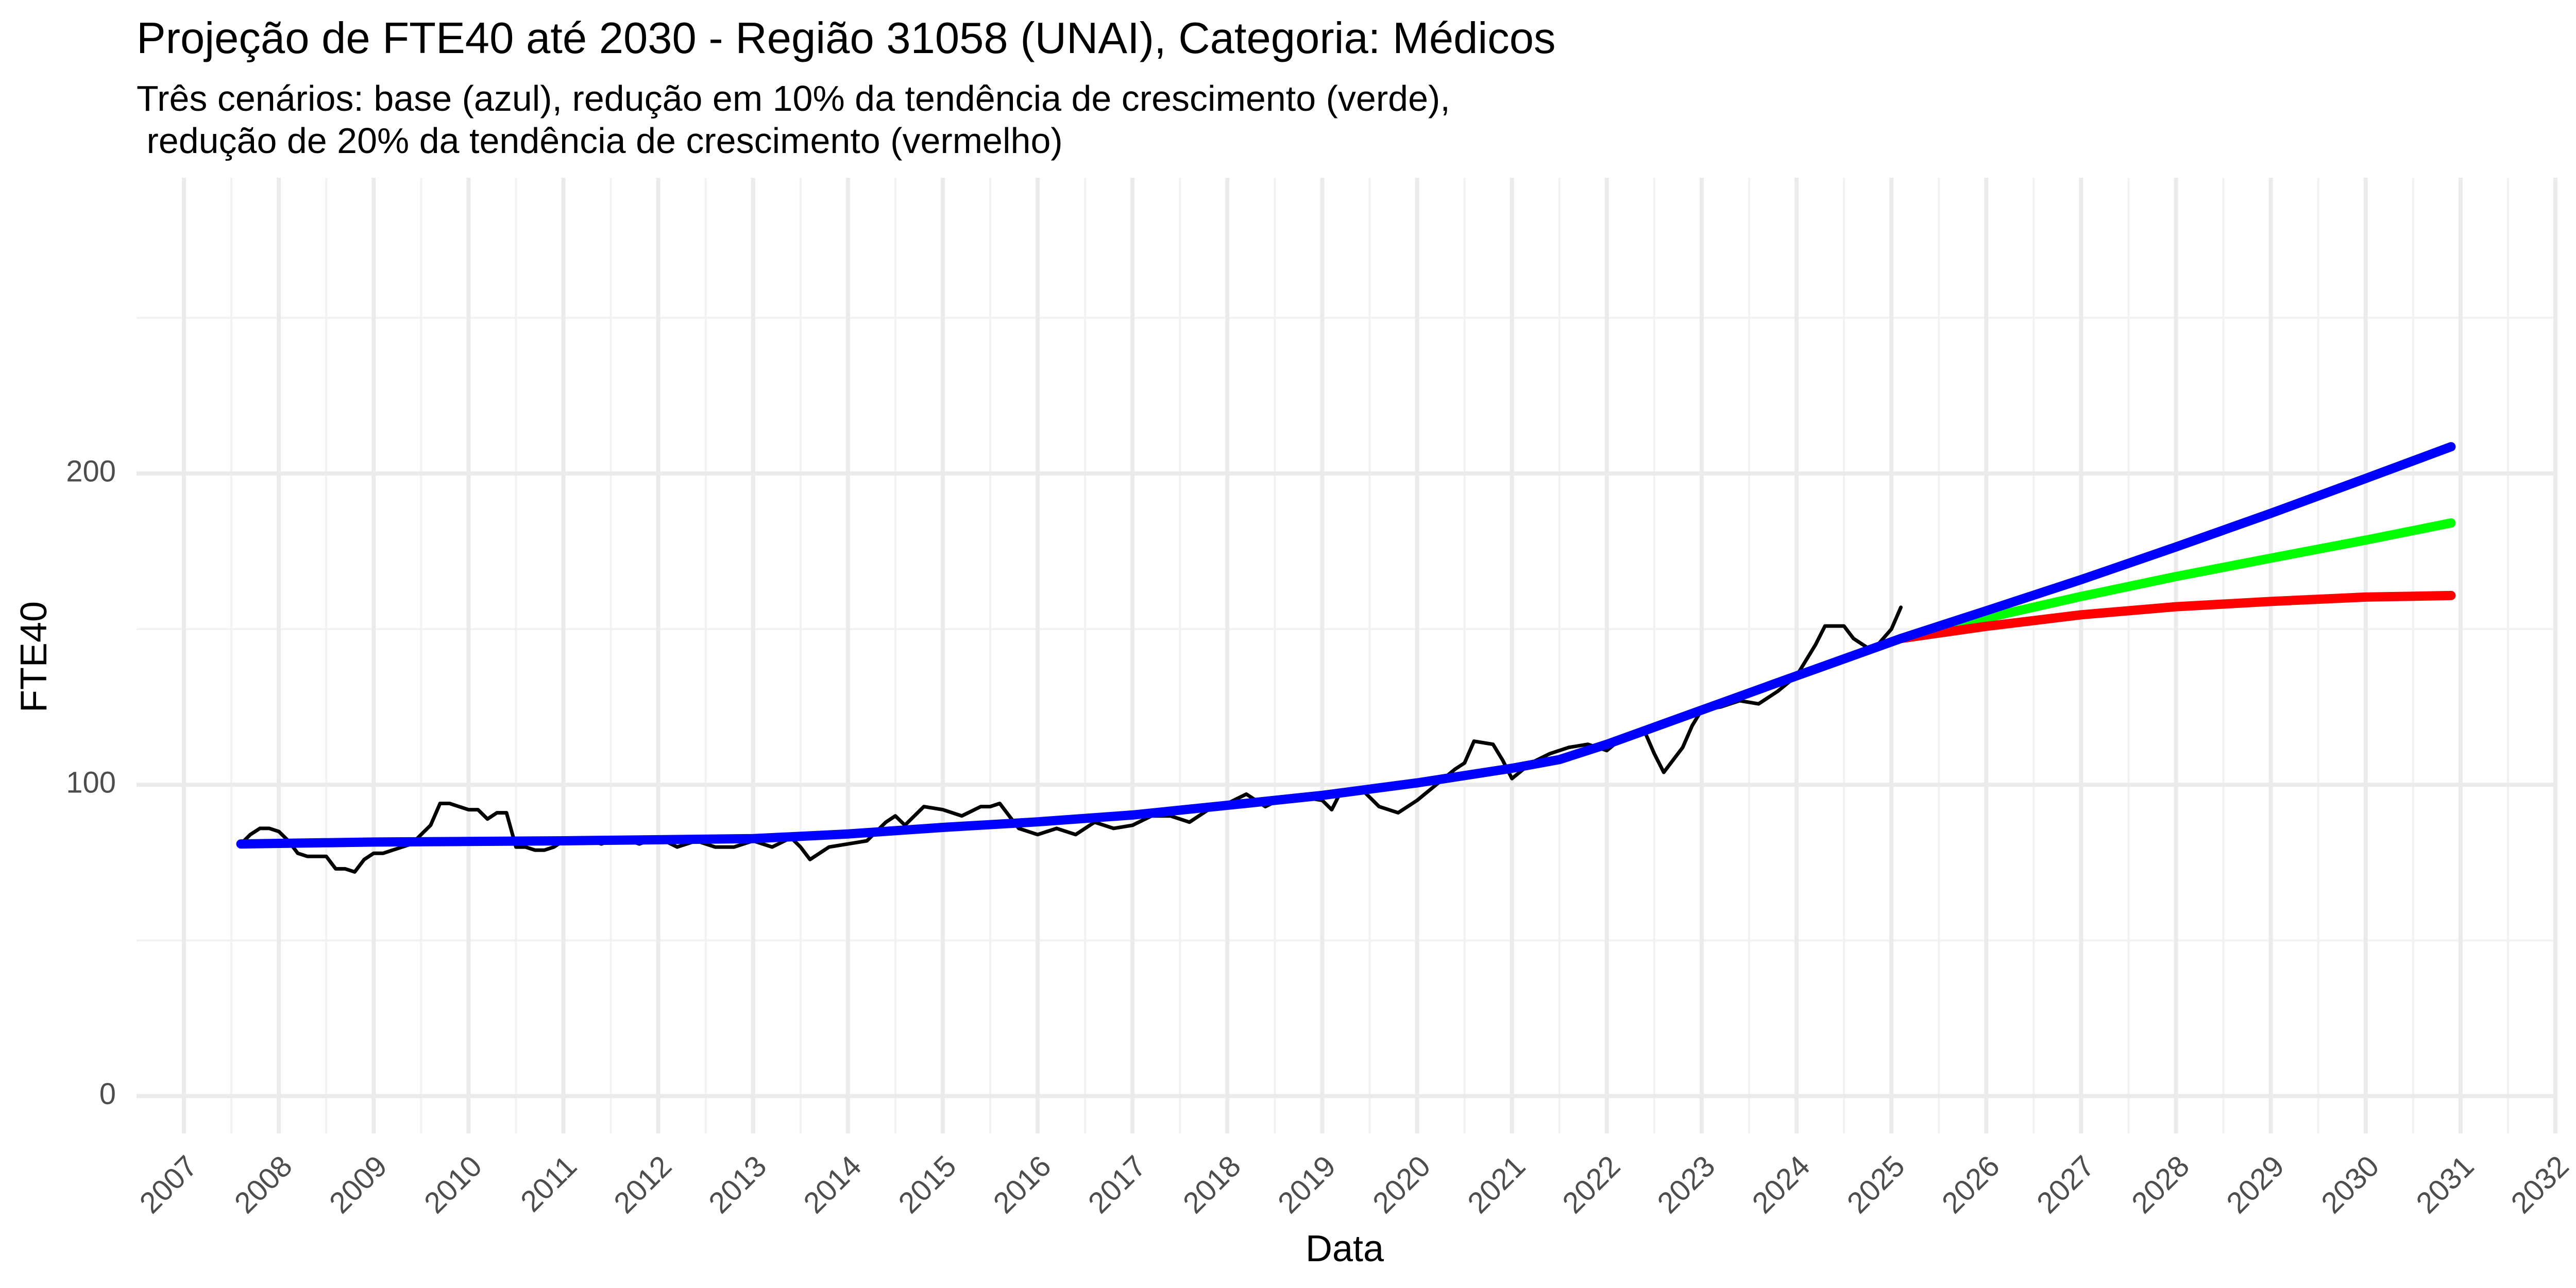 This screenshot has height=1288, width=2576. Describe the element at coordinates (1686, 1185) in the screenshot. I see `x-tick-label: 2023` at that location.